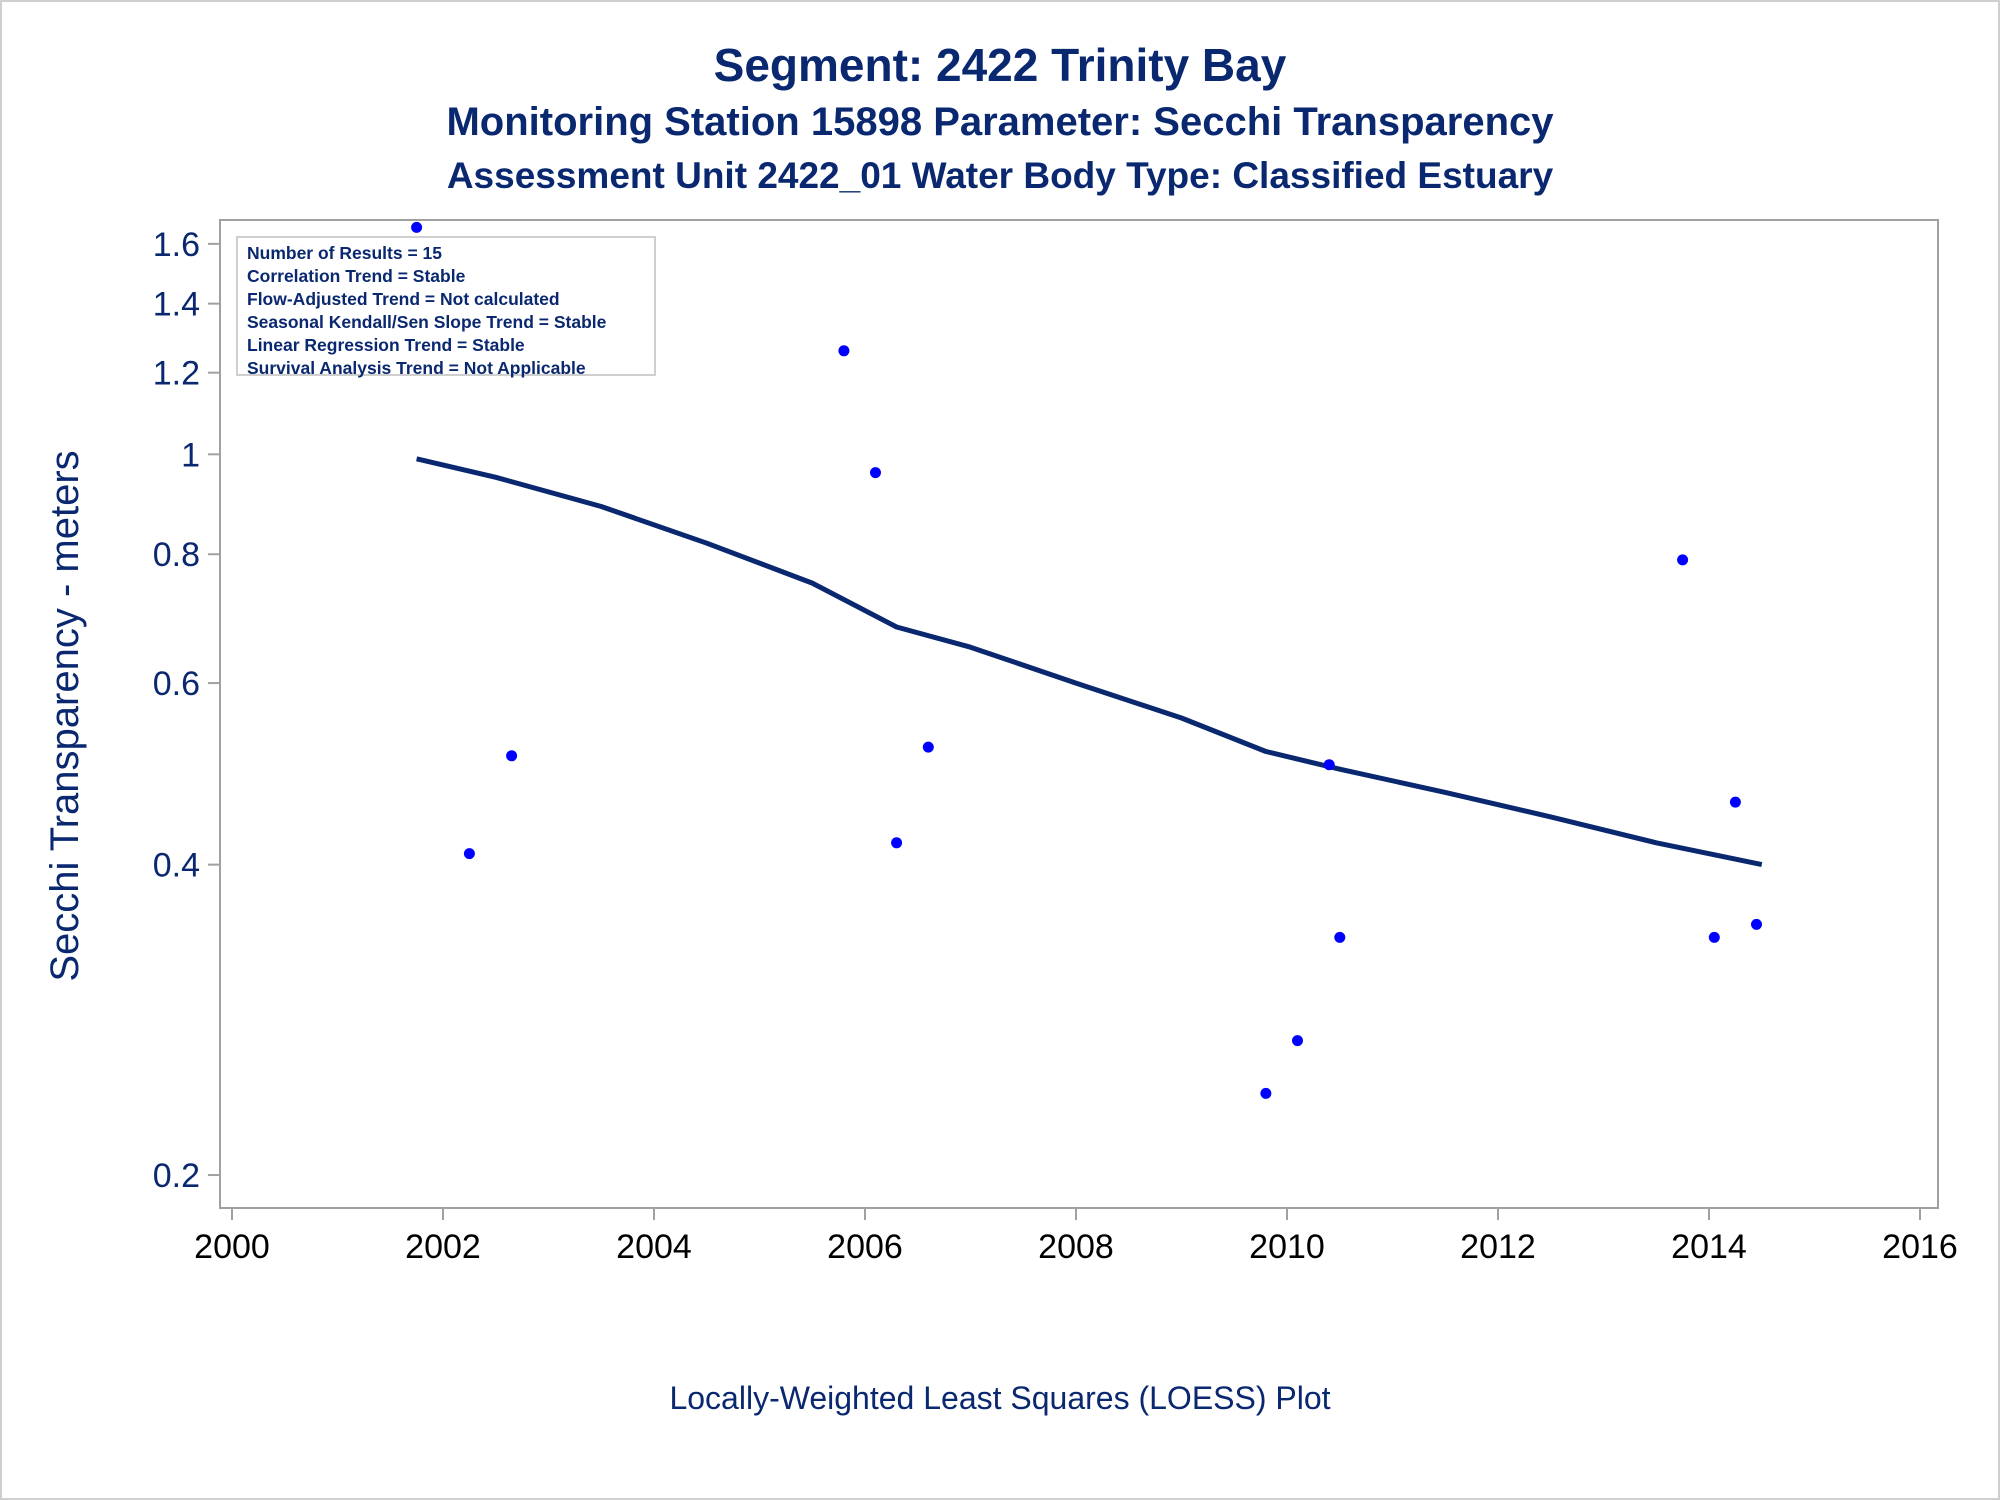 Image resolution: width=2000 pixels, height=1500 pixels. What do you see at coordinates (356, 276) in the screenshot?
I see `stats-line: Correlation Trend = Stable` at bounding box center [356, 276].